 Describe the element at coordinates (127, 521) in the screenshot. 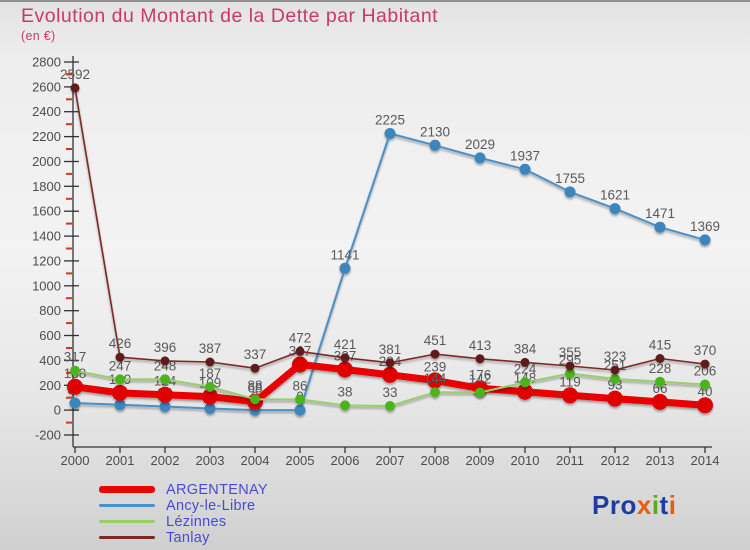

I see `legend-swatch-lezinnes` at that location.